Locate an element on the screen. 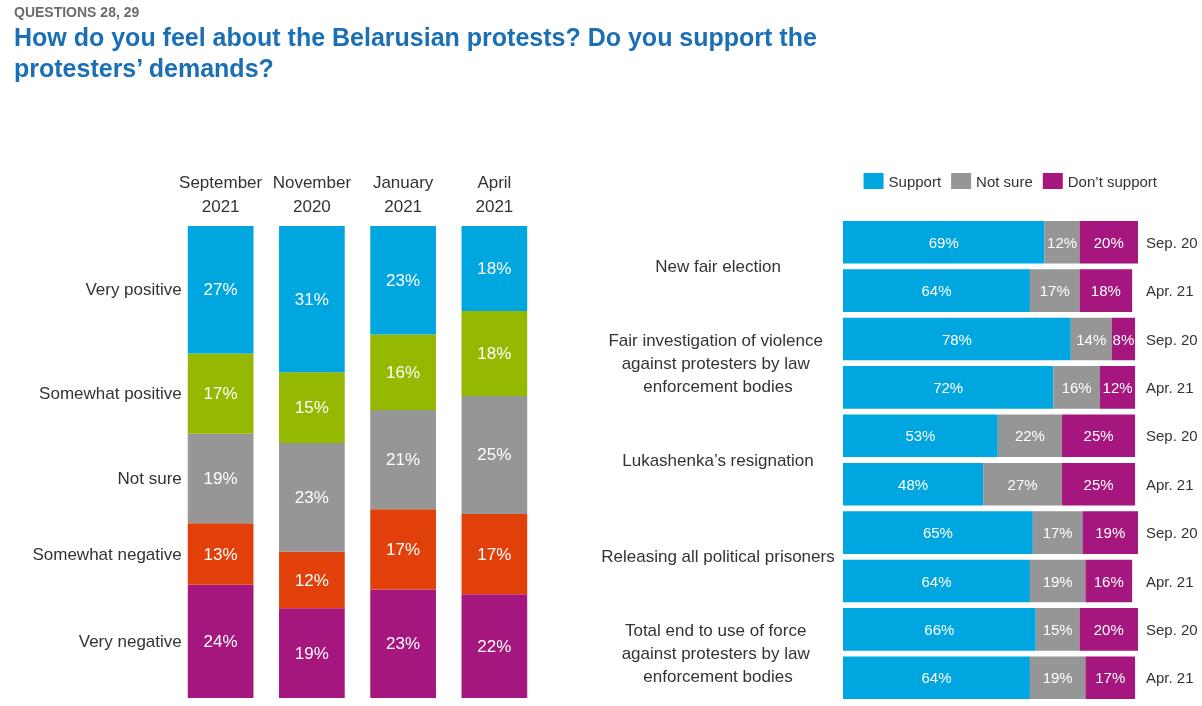 The image size is (1202, 706). chart-subtitle: QUESTIONS 28, 29 is located at coordinates (77, 12).